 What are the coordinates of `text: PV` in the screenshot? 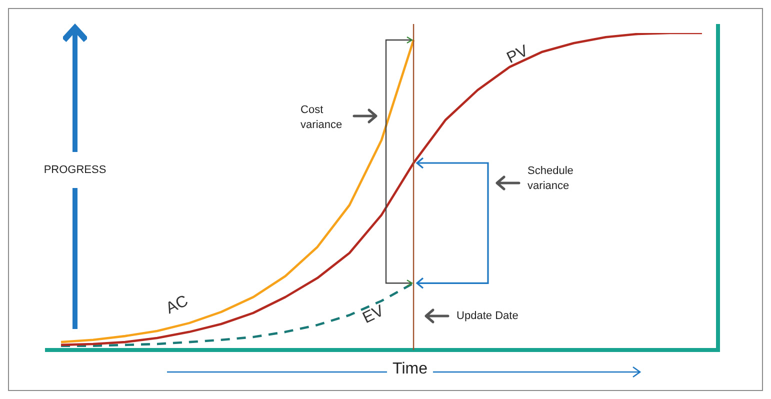 It's located at (518, 55).